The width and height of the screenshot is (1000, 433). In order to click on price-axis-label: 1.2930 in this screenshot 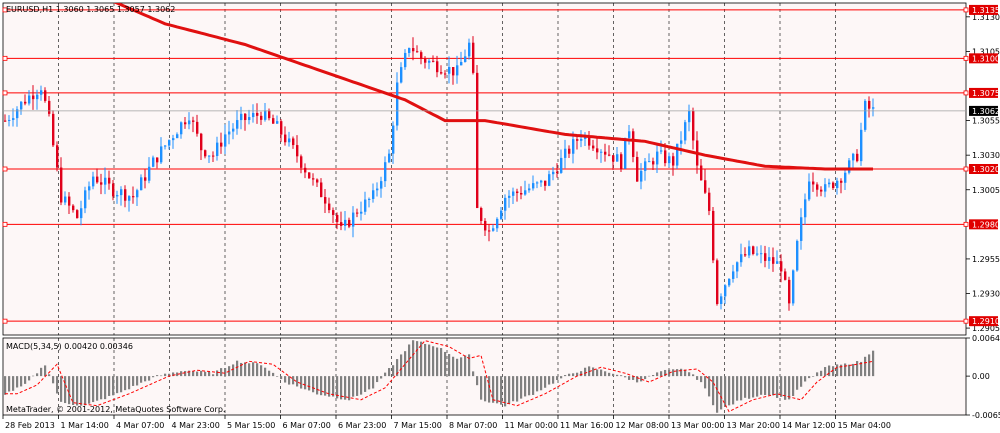, I will do `click(986, 294)`.